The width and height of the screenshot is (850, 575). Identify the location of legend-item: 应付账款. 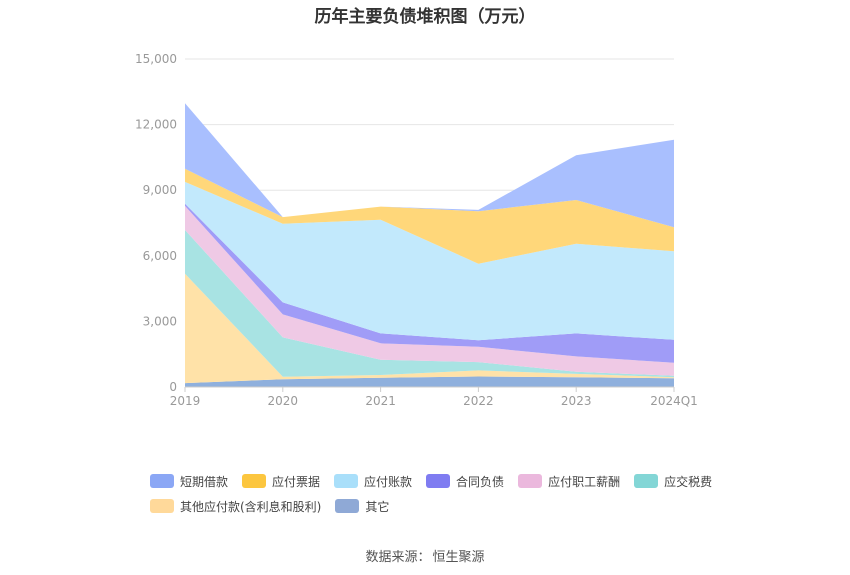
(373, 481).